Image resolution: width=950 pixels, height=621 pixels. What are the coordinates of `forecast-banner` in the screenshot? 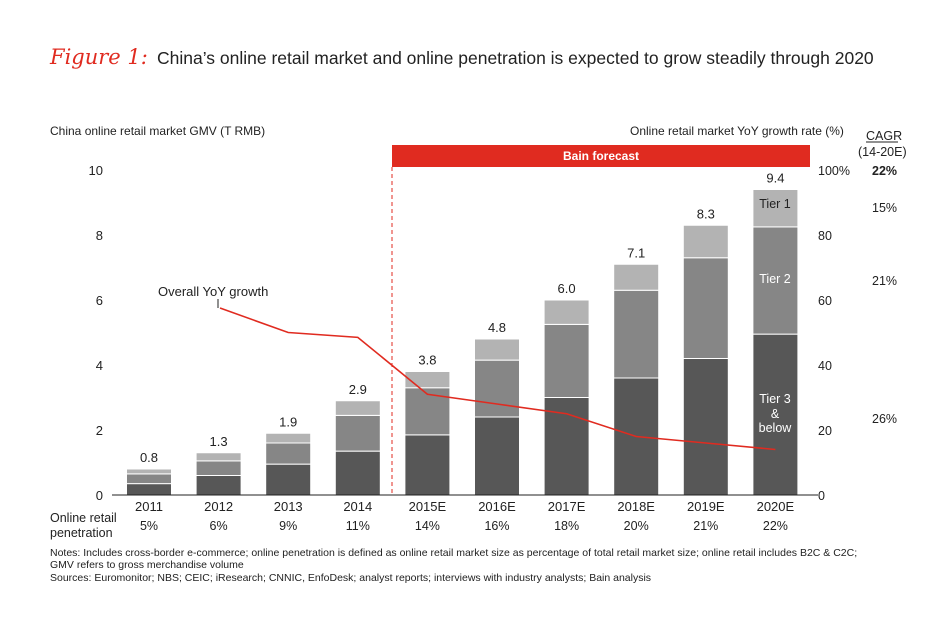 It's located at (601, 156).